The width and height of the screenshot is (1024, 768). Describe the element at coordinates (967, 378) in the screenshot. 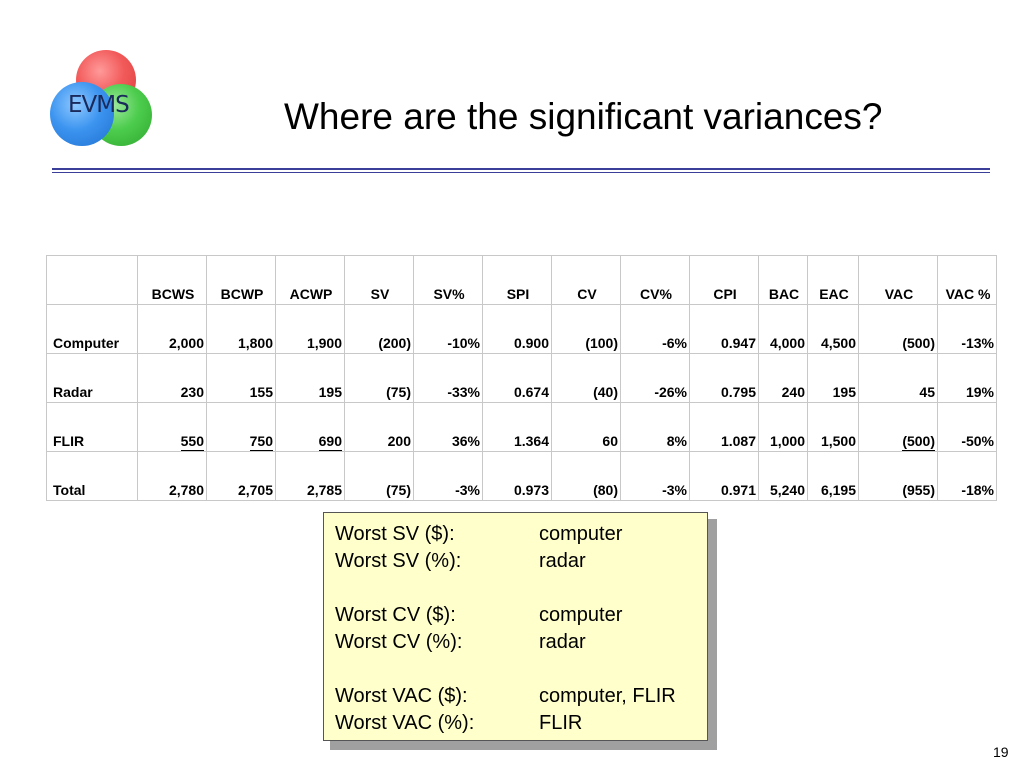

I see `table-cell: 19%` at that location.